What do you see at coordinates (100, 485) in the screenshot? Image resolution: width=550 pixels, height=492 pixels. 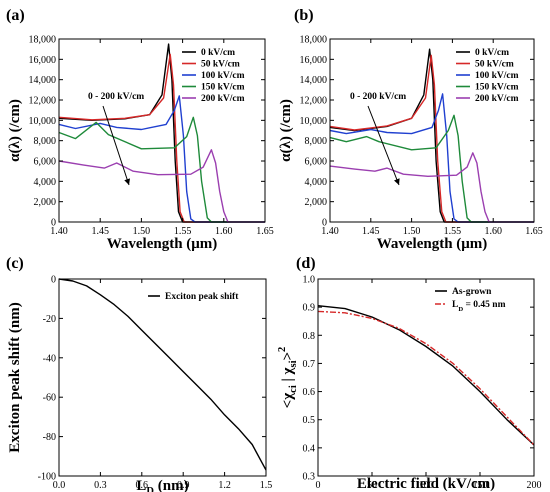 I see `x-tick-label: 0.3` at bounding box center [100, 485].